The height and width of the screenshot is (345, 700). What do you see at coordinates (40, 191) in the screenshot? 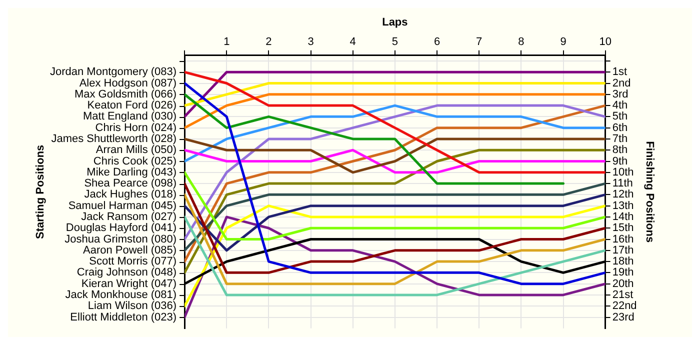
I see `text: Starting Positions` at bounding box center [40, 191].